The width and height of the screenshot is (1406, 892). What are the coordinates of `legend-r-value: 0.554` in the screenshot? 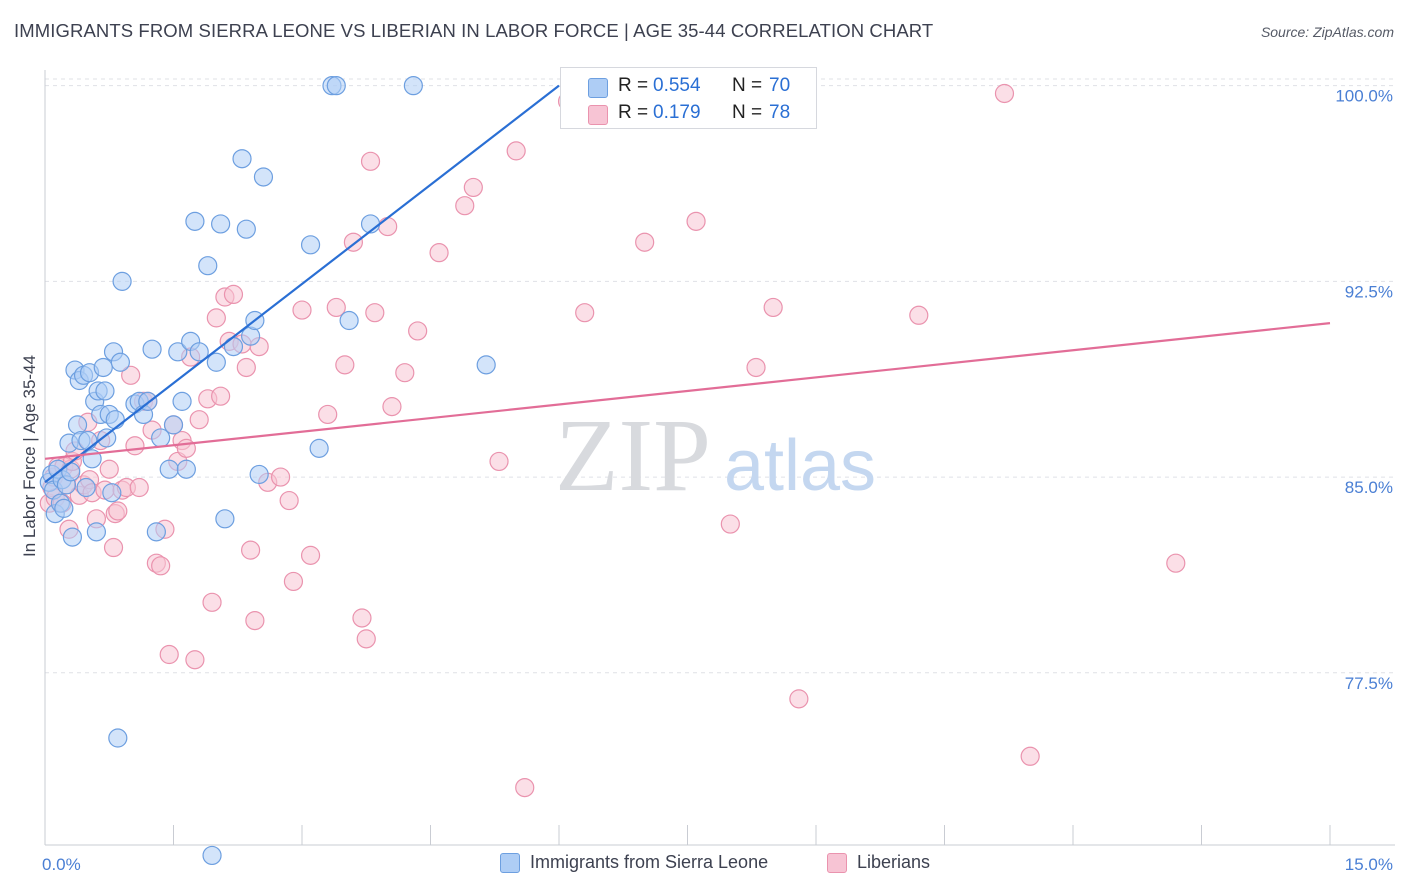 It's located at (677, 85).